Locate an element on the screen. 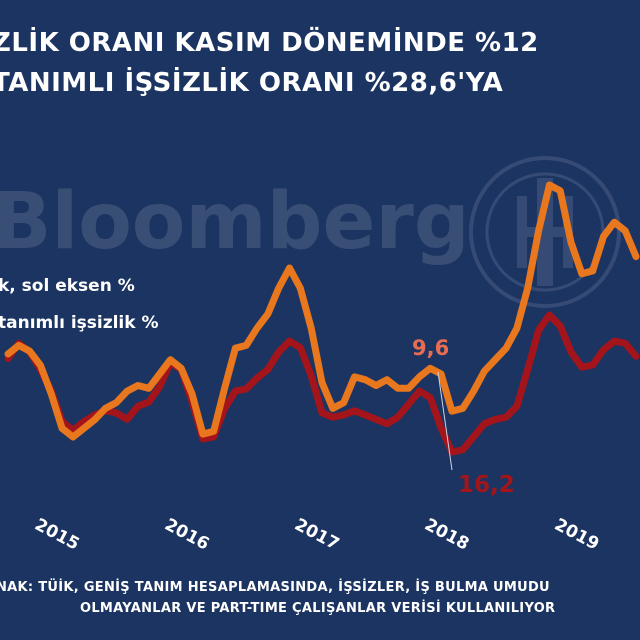 The width and height of the screenshot is (640, 640). x-tick-label-2017: 2017 is located at coordinates (316, 535).